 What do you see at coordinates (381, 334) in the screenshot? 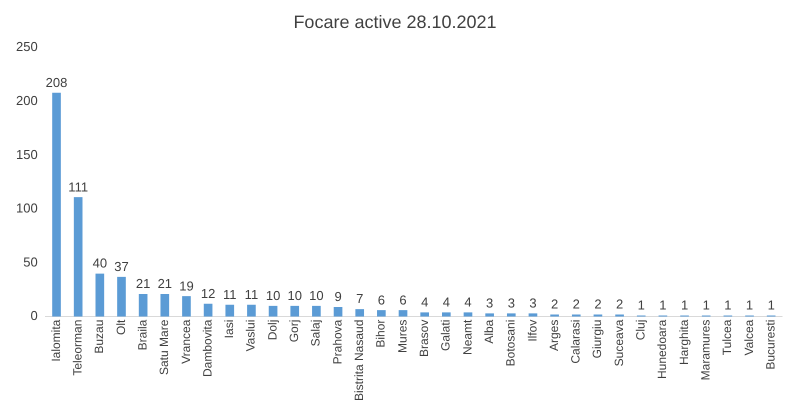
I see `x-tick-label: Bihor` at bounding box center [381, 334].